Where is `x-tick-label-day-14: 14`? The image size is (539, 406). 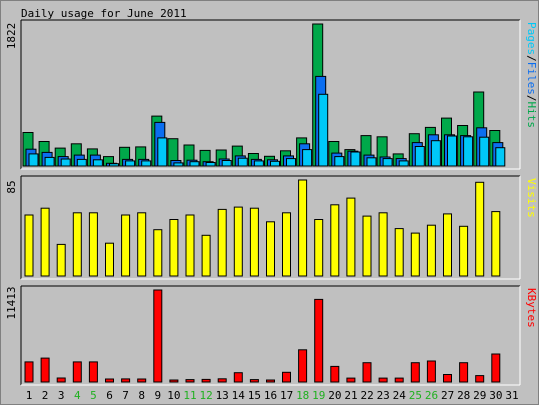 x-tick-label-day-14: 14 is located at coordinates (239, 395).